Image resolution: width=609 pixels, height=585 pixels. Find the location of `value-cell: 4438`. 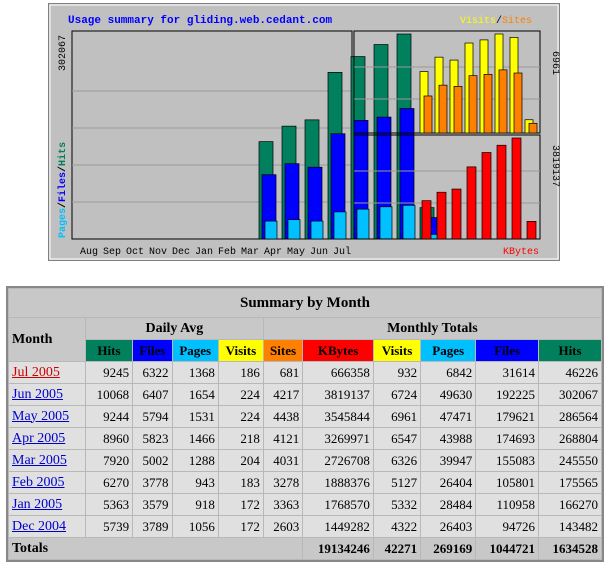

value-cell: 4438 is located at coordinates (283, 416).